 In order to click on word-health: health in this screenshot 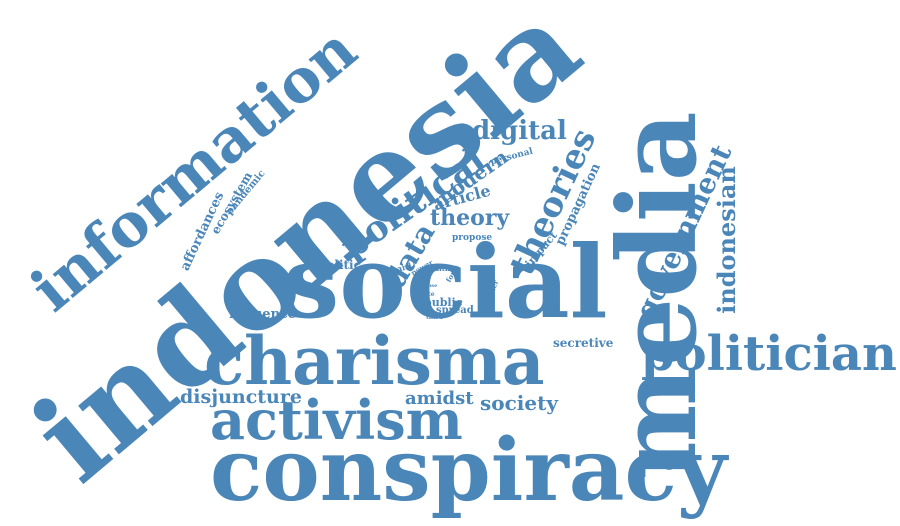, I will do `click(438, 268)`.